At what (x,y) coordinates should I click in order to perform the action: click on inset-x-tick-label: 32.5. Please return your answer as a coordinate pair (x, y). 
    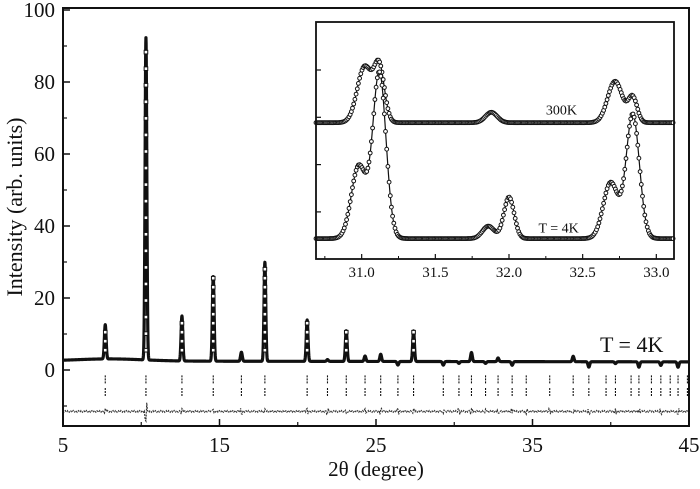
    Looking at the image, I should click on (583, 273).